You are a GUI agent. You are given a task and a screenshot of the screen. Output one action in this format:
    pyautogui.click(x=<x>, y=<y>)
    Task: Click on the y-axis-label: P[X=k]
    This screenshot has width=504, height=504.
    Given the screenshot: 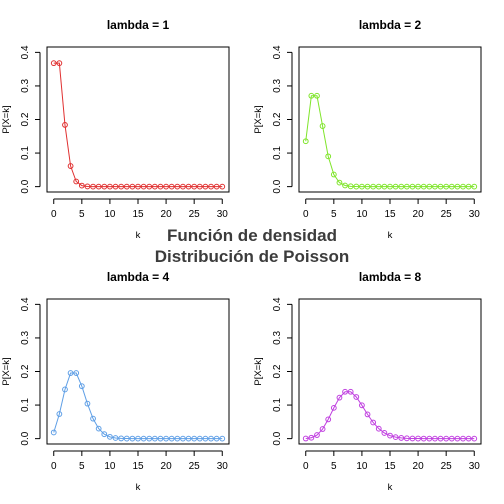 What is the action you would take?
    pyautogui.click(x=258, y=119)
    